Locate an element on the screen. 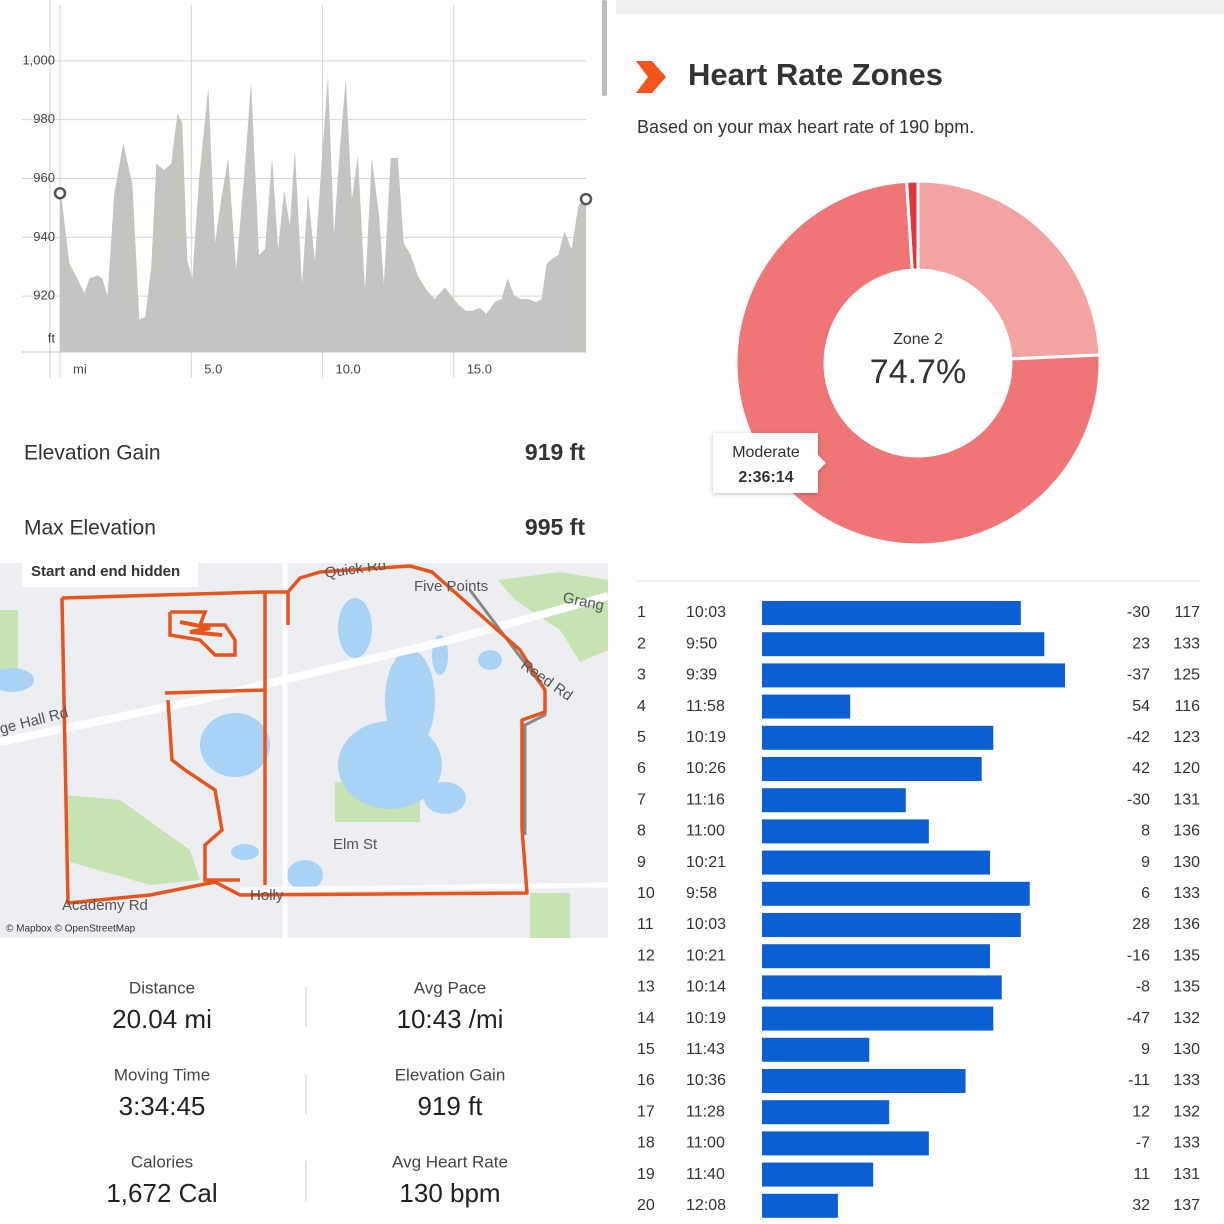 This screenshot has width=1224, height=1224. split-number: 4 is located at coordinates (641, 706).